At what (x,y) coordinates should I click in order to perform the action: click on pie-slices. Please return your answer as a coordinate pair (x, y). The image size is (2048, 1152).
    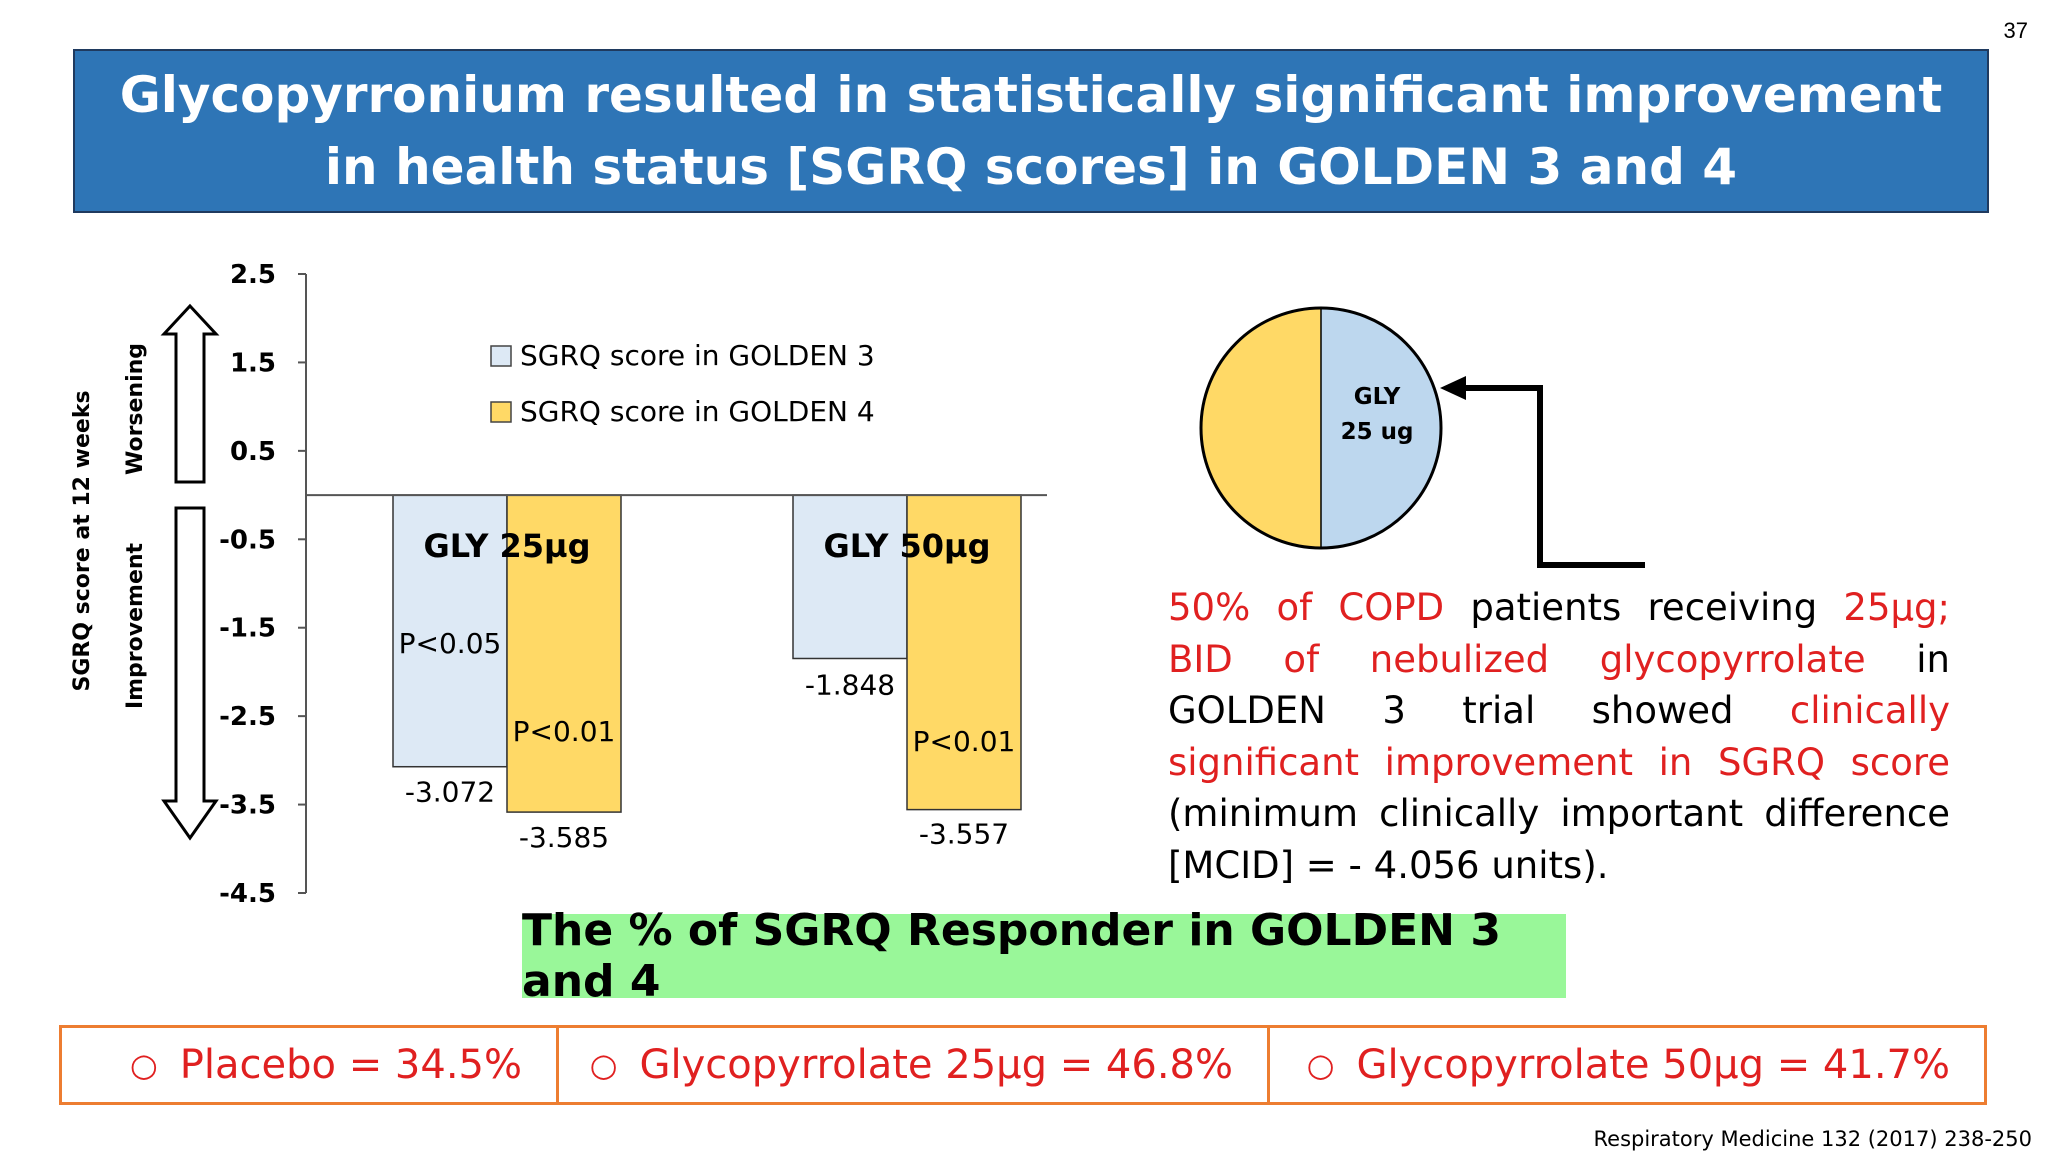
    Looking at the image, I should click on (1321, 428).